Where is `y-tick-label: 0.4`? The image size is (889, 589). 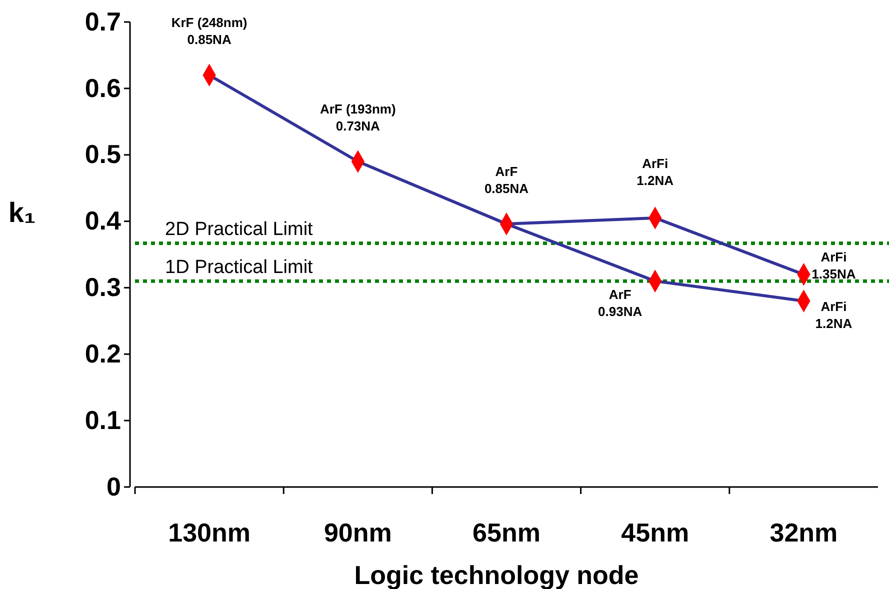 y-tick-label: 0.4 is located at coordinates (103, 221).